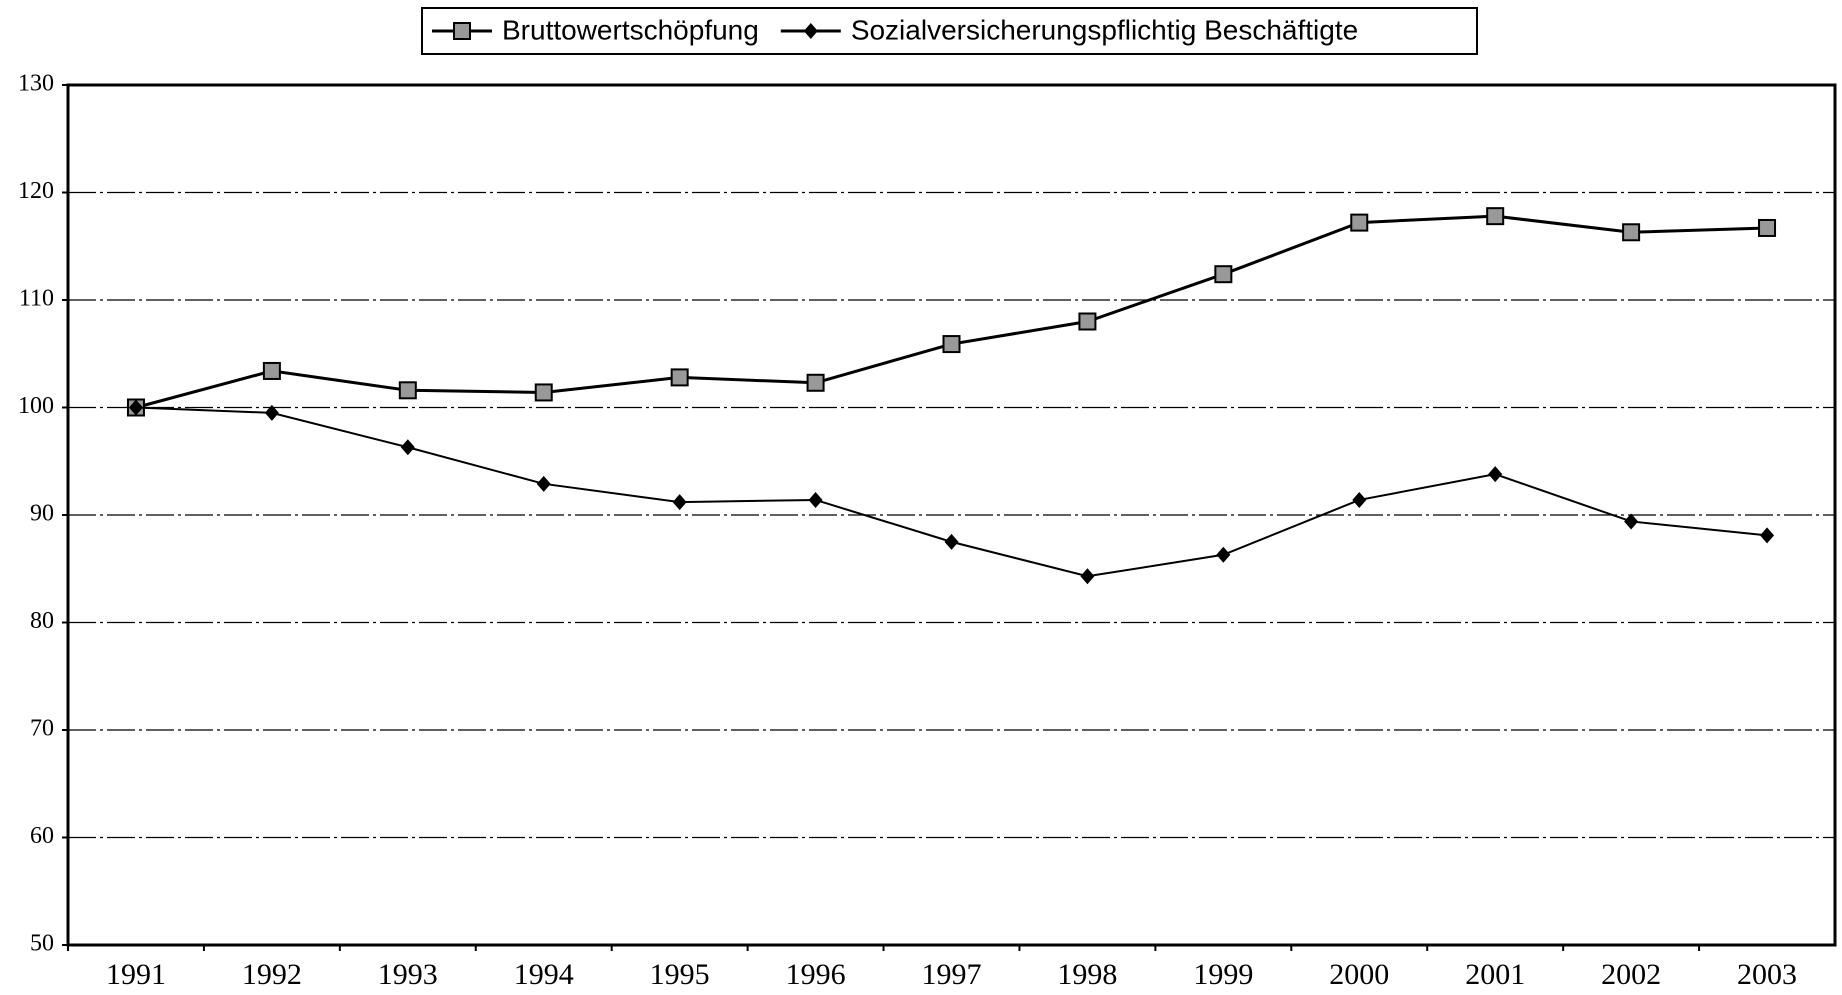  I want to click on y-tick-label: 90, so click(42, 514).